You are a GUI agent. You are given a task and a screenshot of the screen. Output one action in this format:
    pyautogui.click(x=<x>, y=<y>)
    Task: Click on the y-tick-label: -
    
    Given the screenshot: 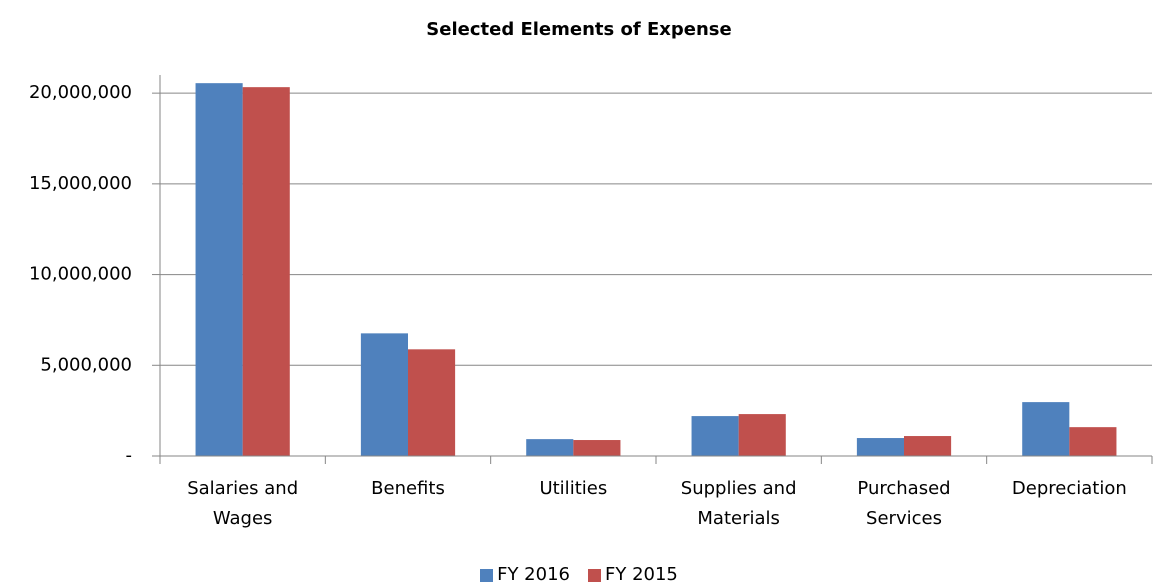 What is the action you would take?
    pyautogui.click(x=129, y=455)
    